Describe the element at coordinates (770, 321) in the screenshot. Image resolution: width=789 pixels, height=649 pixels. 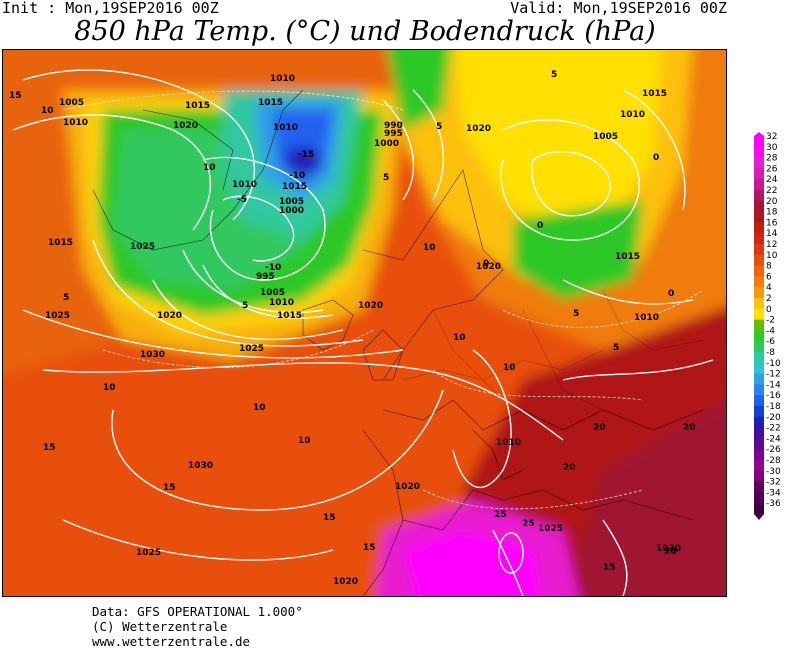
I see `colorbar-label: -2` at that location.